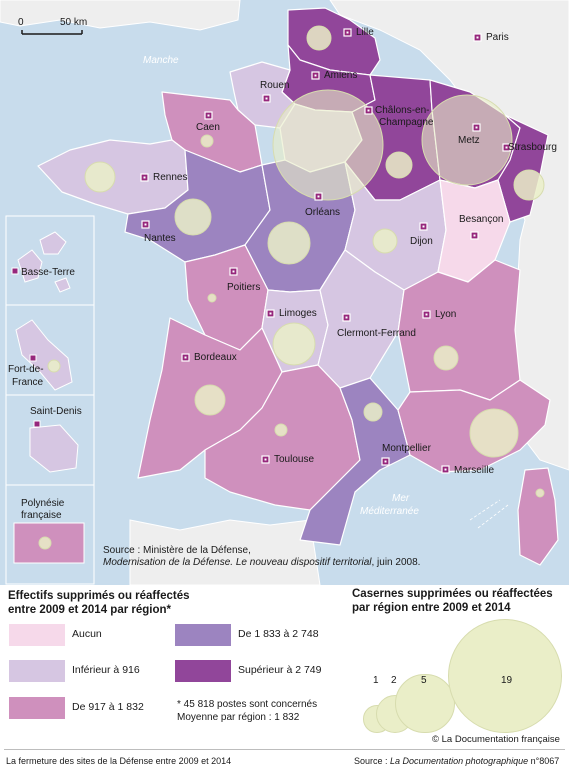 The height and width of the screenshot is (771, 569). I want to click on sea-route-lines, so click(489, 514).